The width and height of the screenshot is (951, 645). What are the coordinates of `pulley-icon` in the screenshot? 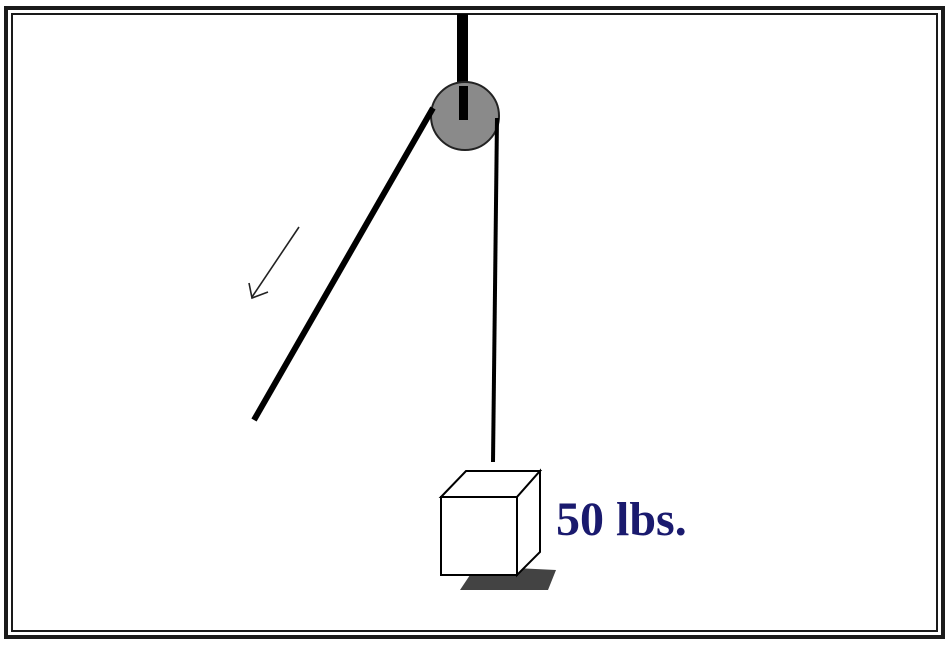 It's located at (465, 116).